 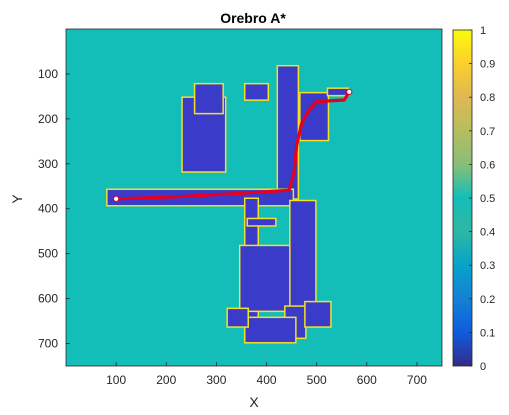 I want to click on colorbar-tick-label-2: 0.2, so click(x=487, y=300).